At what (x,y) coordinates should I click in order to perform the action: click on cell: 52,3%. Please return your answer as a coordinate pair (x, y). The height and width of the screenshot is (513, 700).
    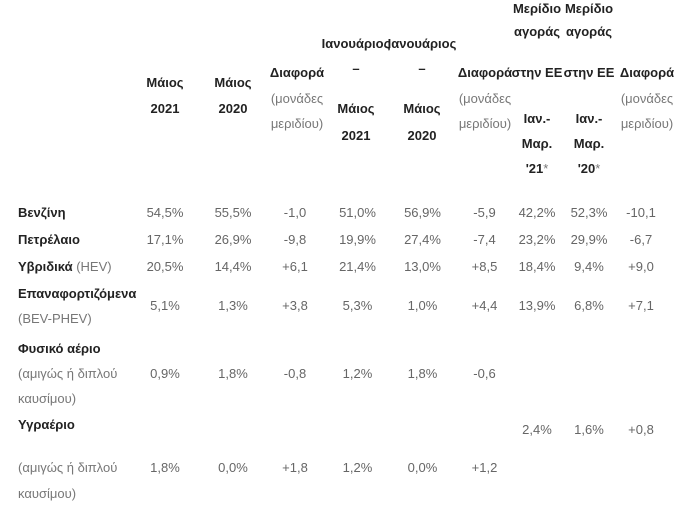
    Looking at the image, I should click on (589, 212).